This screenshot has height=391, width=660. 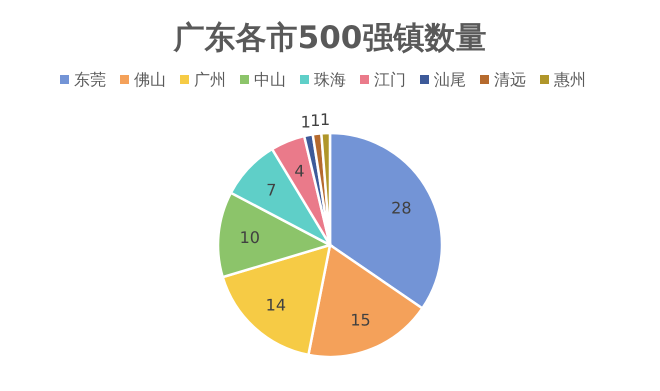 What do you see at coordinates (360, 320) in the screenshot?
I see `data-label: 15` at bounding box center [360, 320].